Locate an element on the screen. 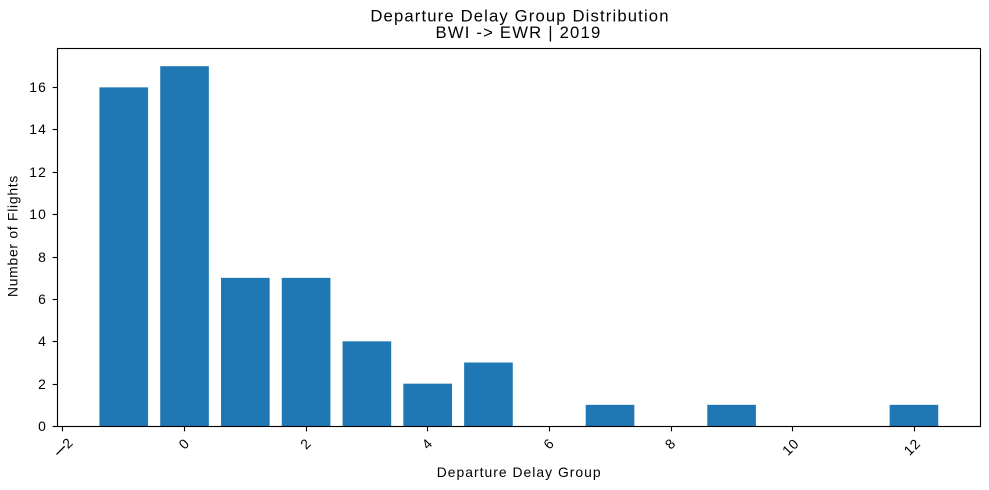 This screenshot has width=989, height=490. svg-text: 4 is located at coordinates (42, 341).